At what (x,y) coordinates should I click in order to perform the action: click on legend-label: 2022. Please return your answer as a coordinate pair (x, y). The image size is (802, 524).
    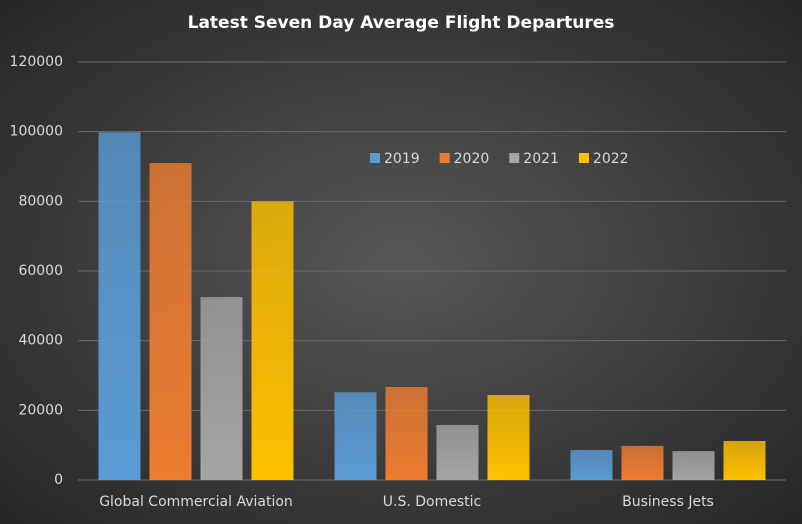
    Looking at the image, I should click on (611, 159).